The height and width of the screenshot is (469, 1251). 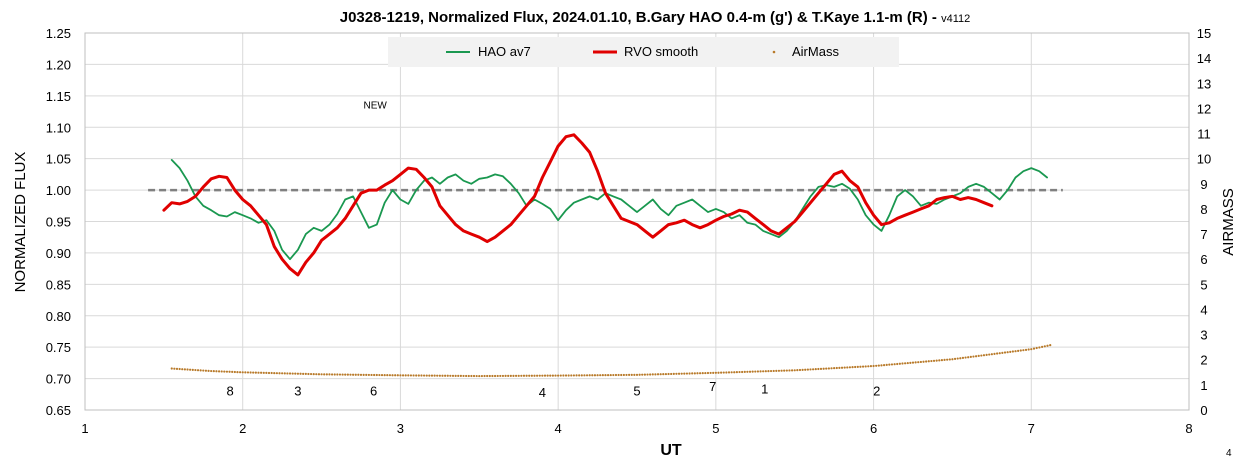 I want to click on y-axis-label: NORMALIZED FLUX, so click(x=20, y=222).